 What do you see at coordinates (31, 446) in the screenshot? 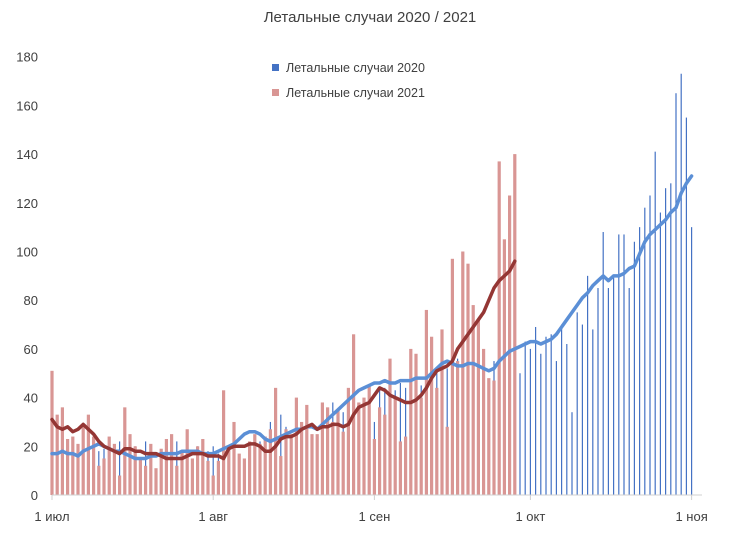
I see `y-tick-label: 20` at bounding box center [31, 446].